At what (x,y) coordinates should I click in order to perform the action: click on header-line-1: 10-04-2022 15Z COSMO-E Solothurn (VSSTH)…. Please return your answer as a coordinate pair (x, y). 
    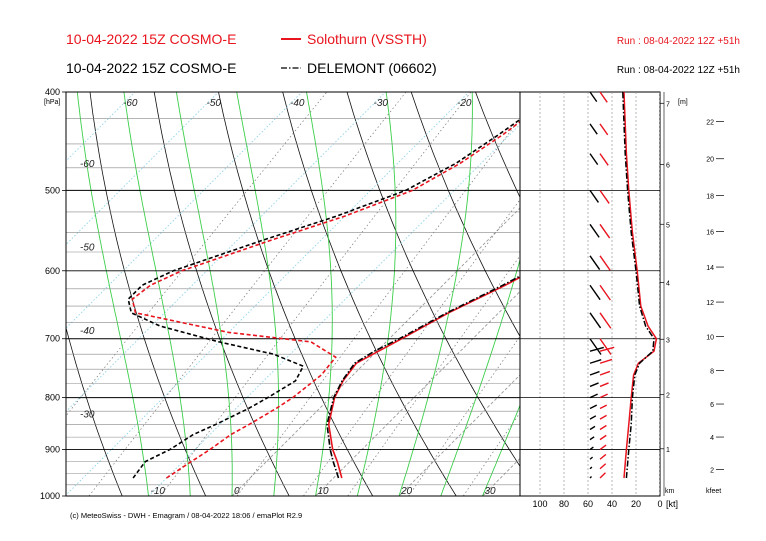
    Looking at the image, I should click on (403, 39).